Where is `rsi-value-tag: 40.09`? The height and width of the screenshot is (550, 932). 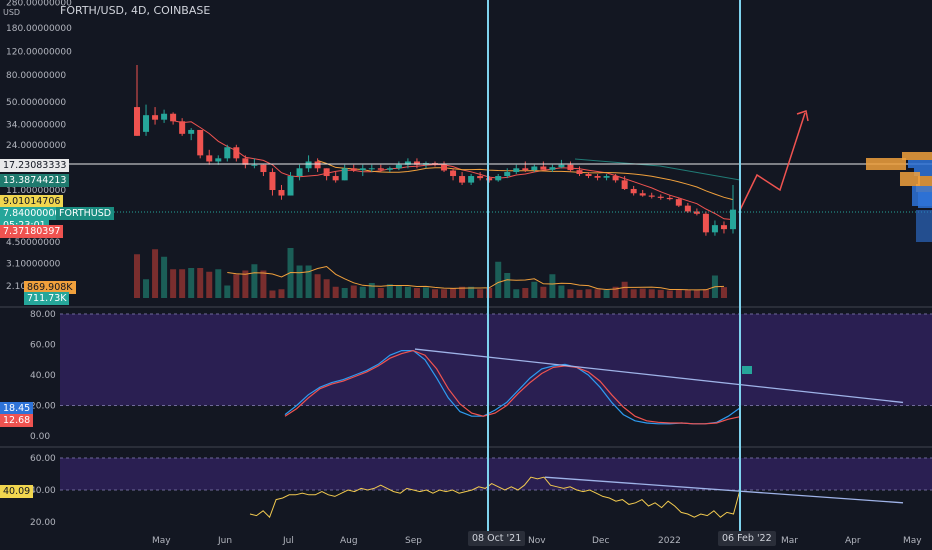
rsi-value-tag: 40.09 is located at coordinates (17, 491).